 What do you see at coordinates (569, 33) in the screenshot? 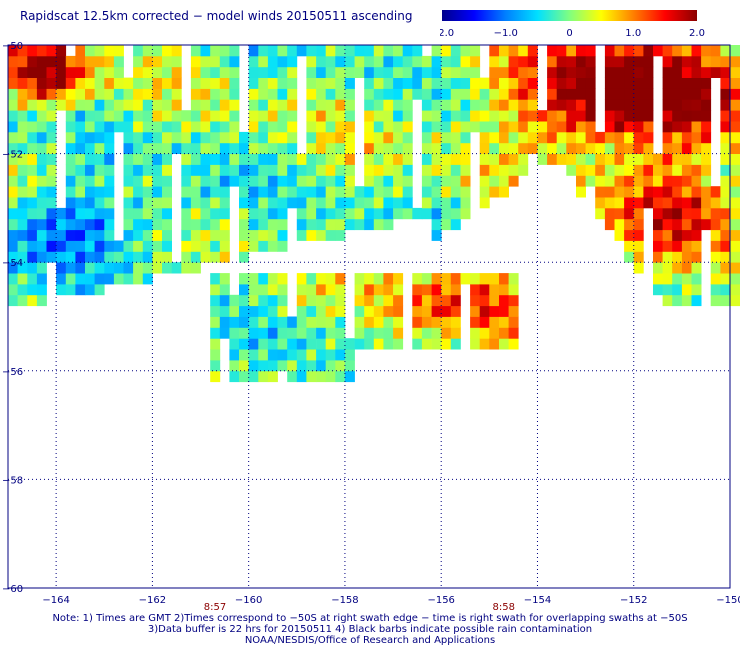
I see `colorbar-tick-label: 0` at bounding box center [569, 33].